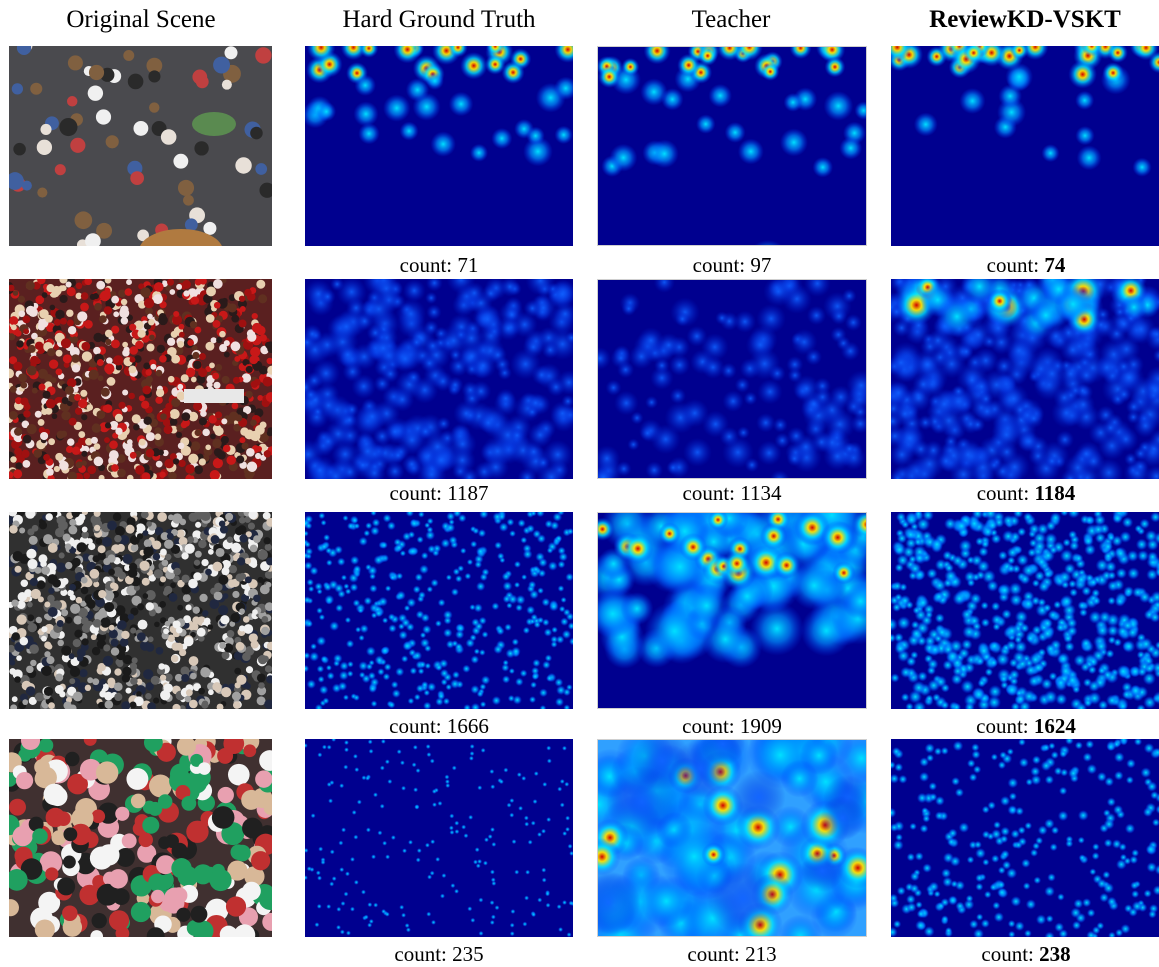 This screenshot has width=1159, height=967. Describe the element at coordinates (761, 954) in the screenshot. I see `count-value: 213` at that location.